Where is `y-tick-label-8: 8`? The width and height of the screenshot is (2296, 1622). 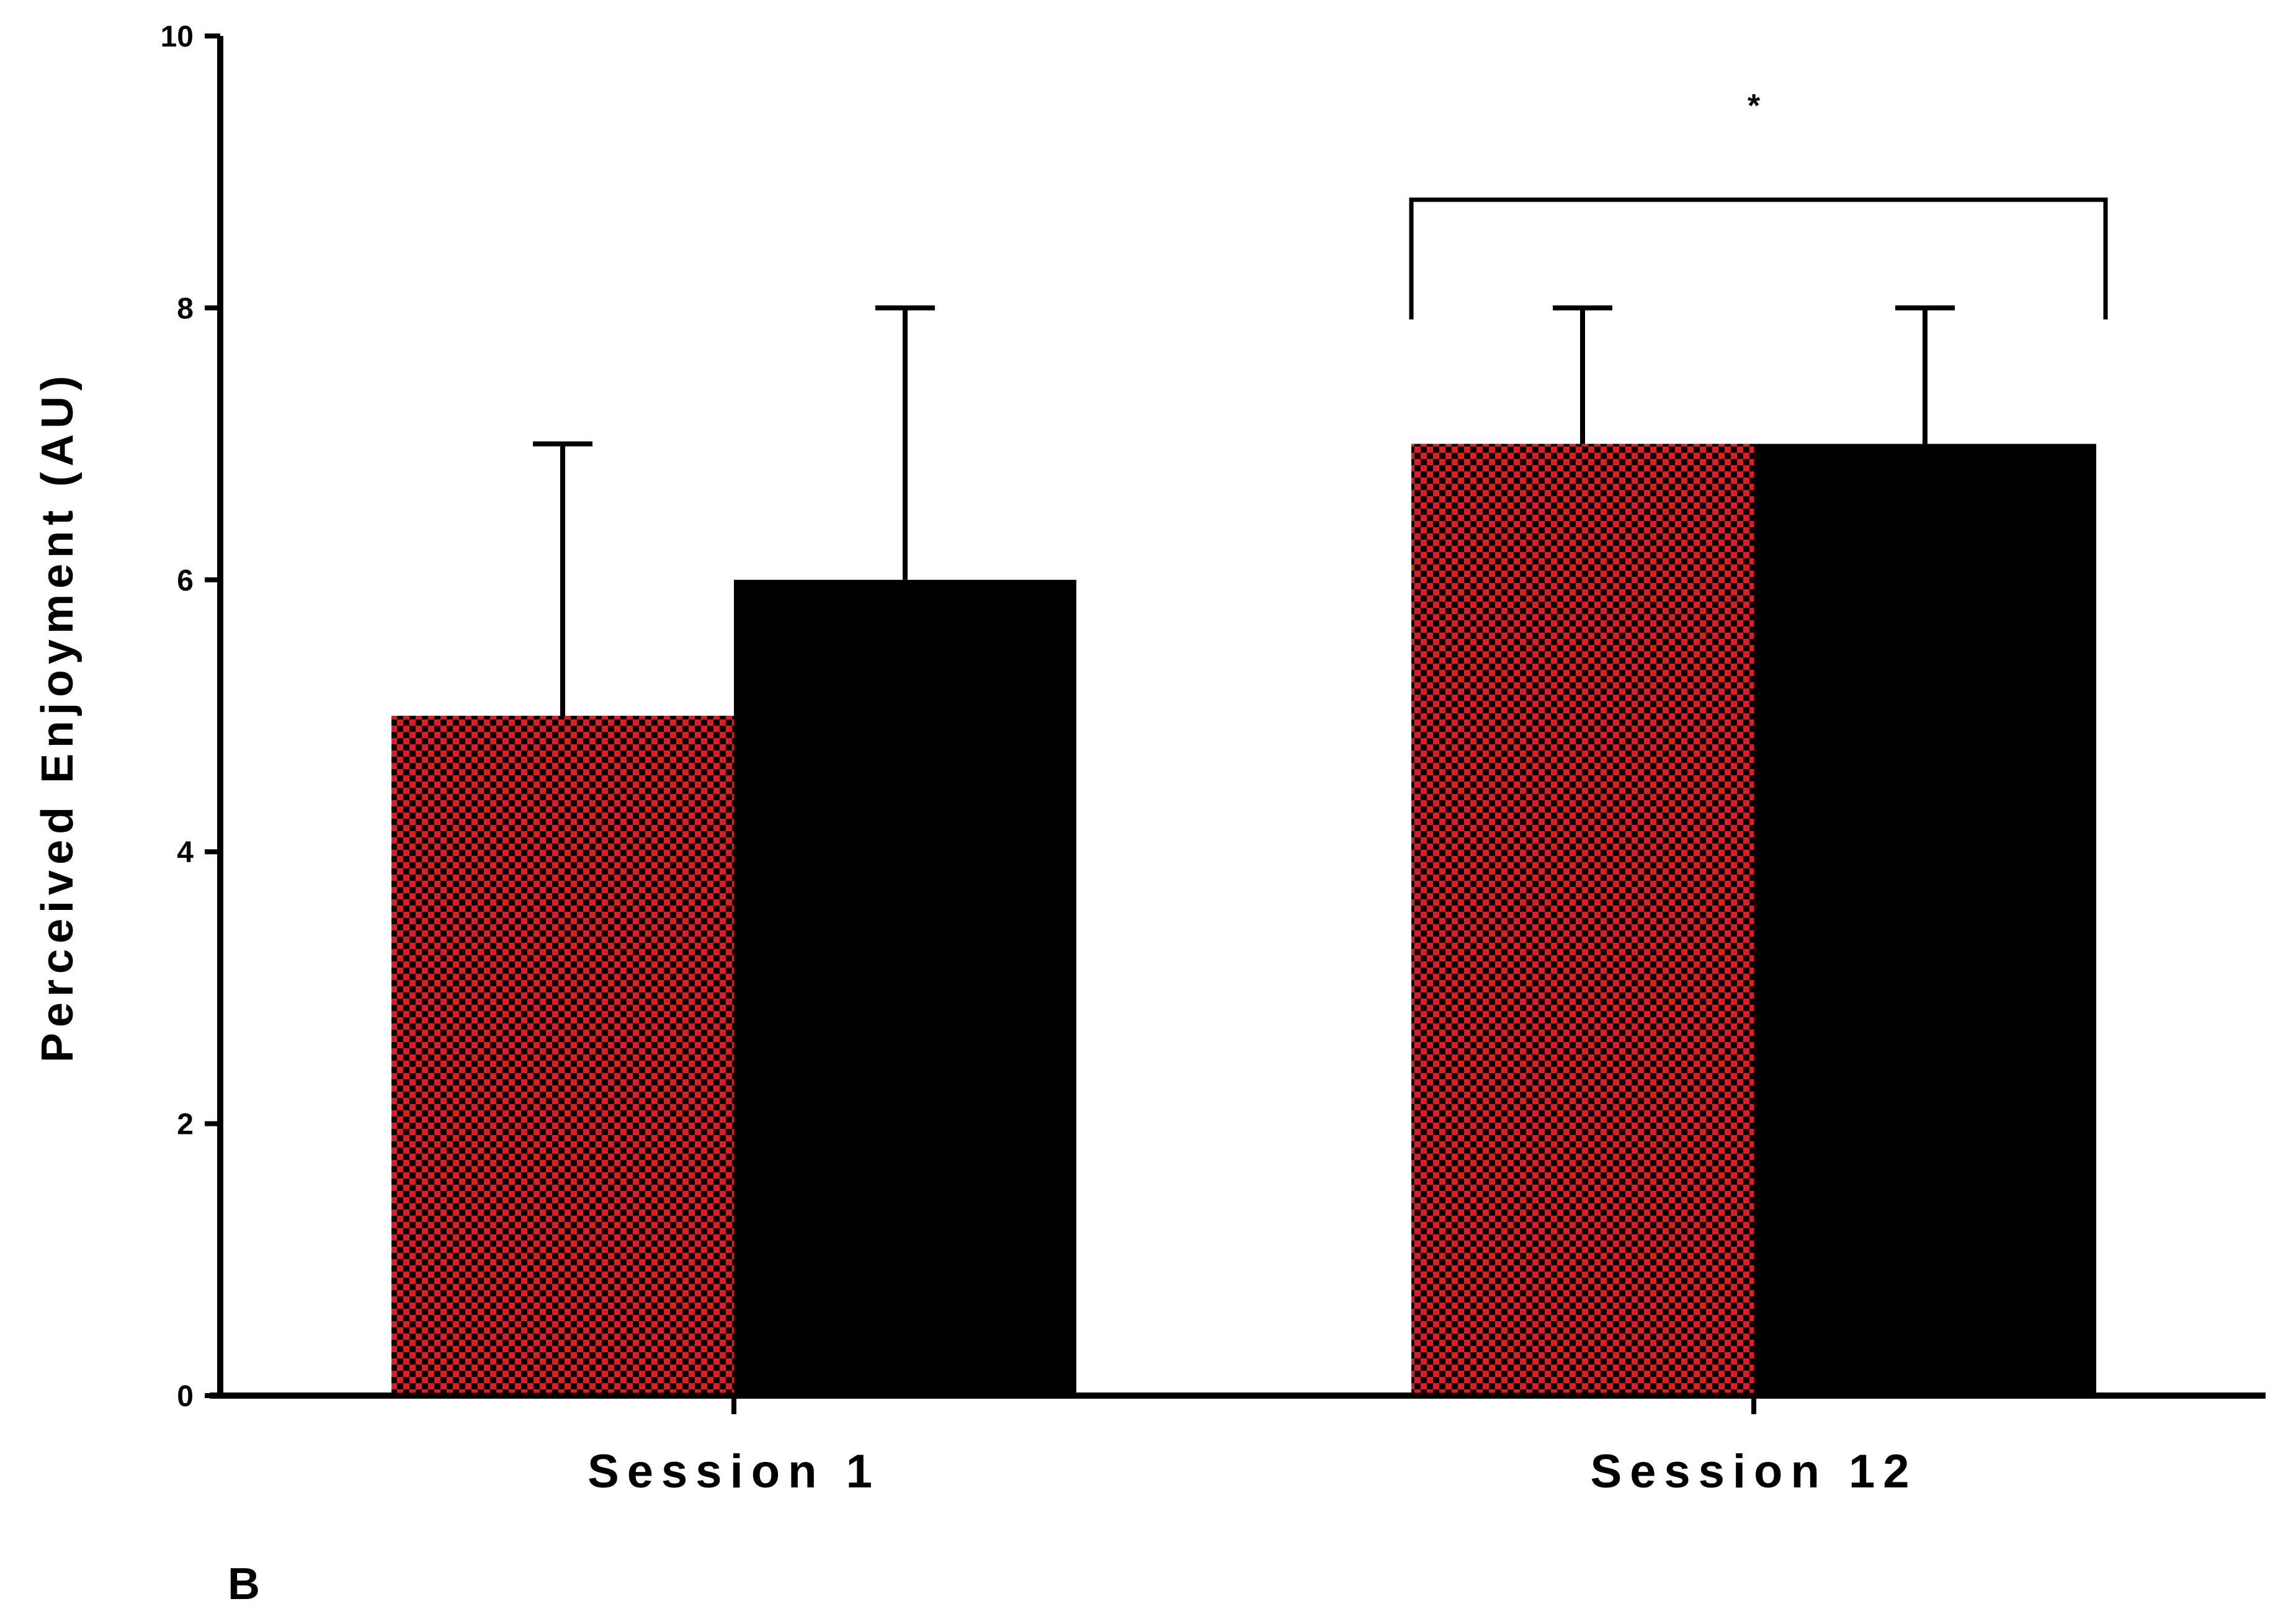 y-tick-label-8: 8 is located at coordinates (185, 308).